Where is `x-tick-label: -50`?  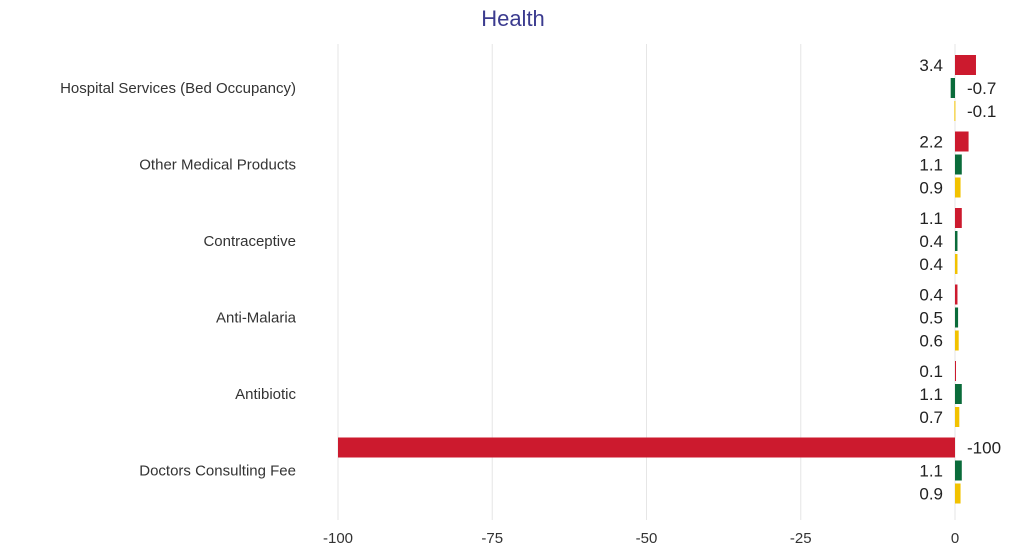
x-tick-label: -50 is located at coordinates (647, 538).